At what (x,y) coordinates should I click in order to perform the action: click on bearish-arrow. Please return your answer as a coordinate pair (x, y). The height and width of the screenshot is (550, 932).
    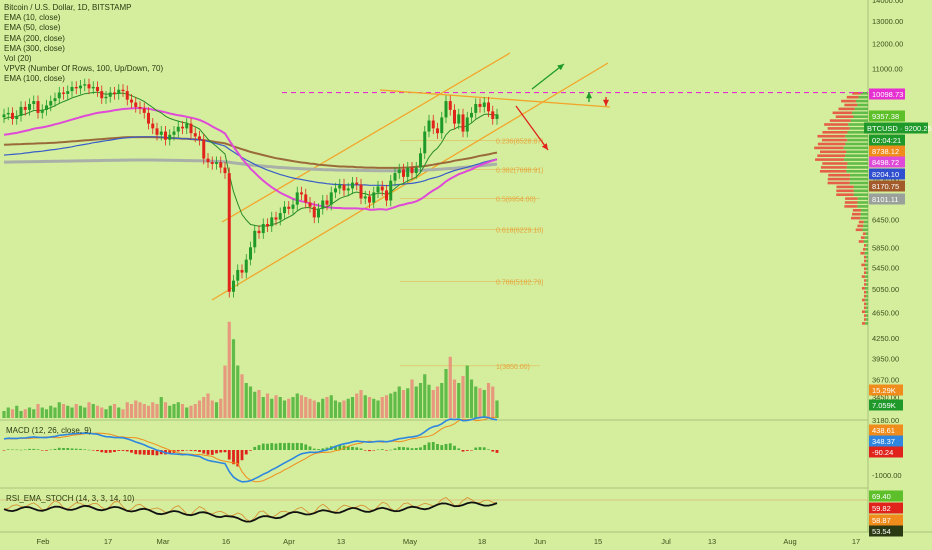
    Looking at the image, I should click on (532, 128).